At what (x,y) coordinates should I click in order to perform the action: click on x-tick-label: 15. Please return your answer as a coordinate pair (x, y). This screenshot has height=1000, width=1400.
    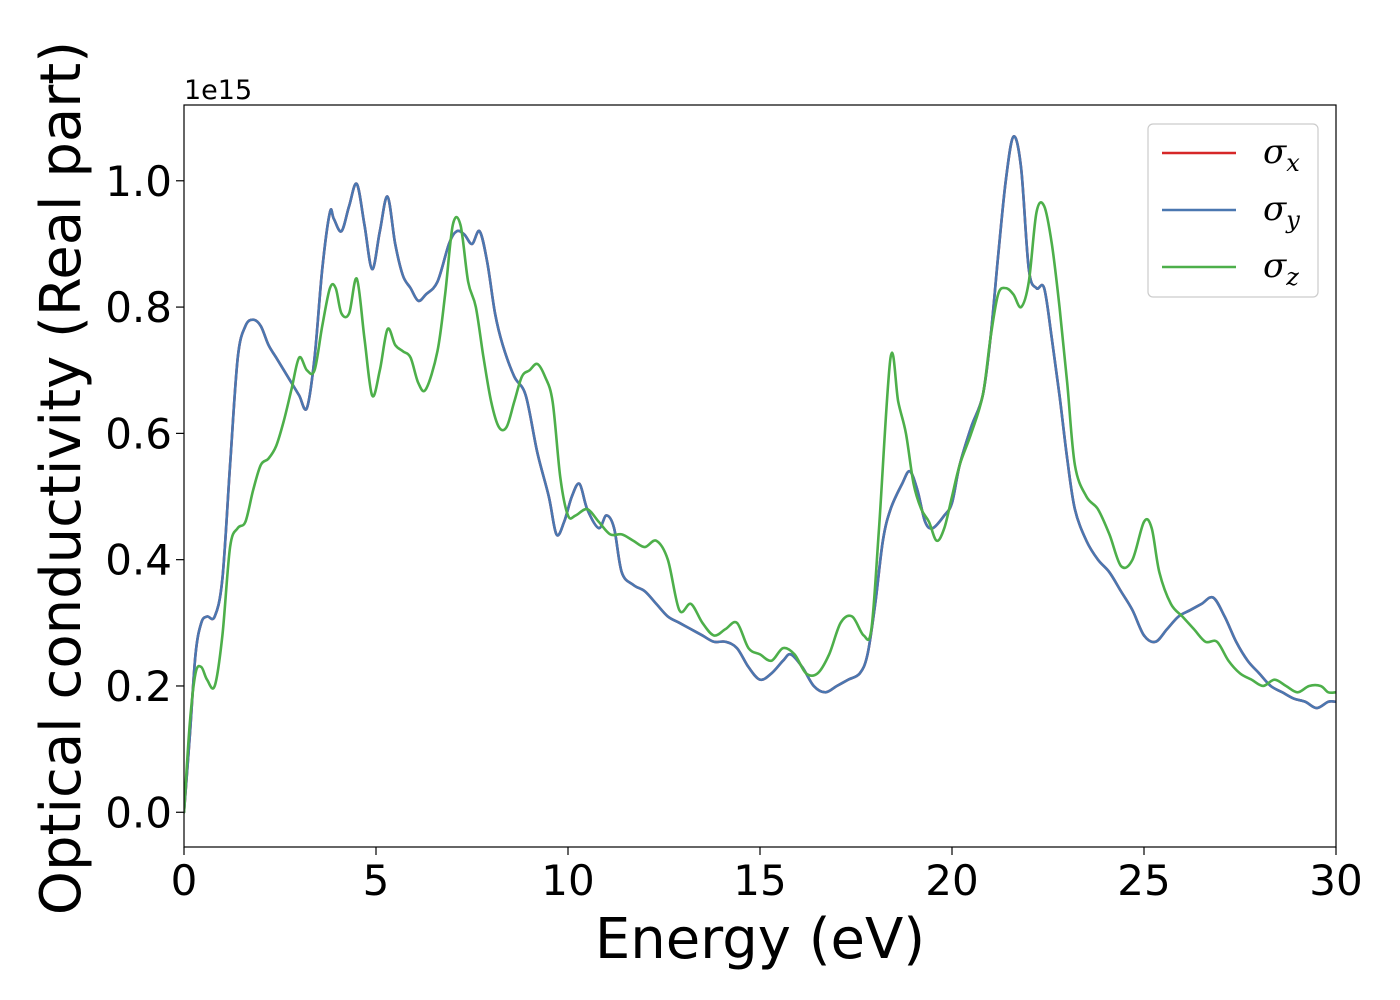
    Looking at the image, I should click on (759, 880).